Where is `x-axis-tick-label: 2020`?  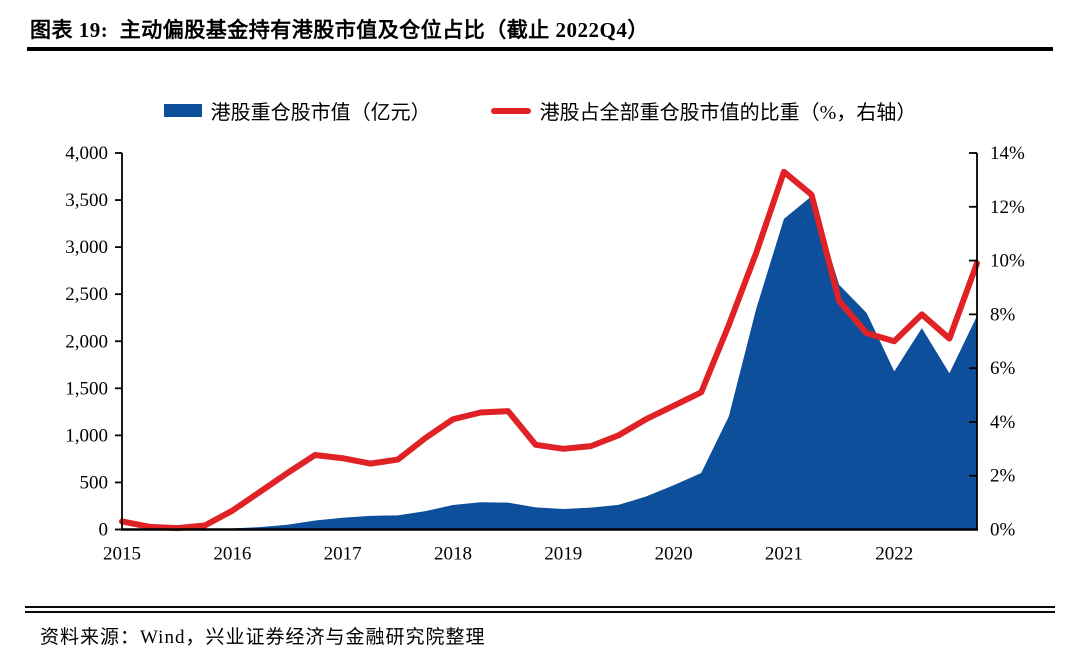
x-axis-tick-label: 2020 is located at coordinates (674, 554).